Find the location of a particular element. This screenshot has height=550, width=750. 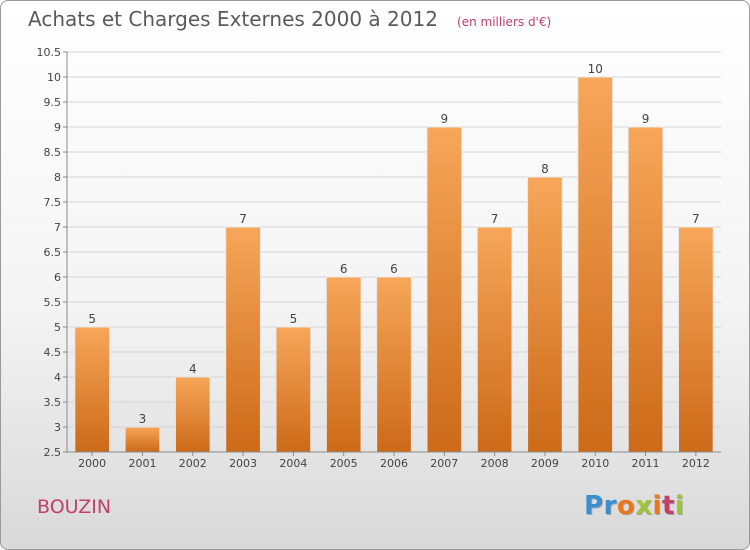

y-tick-label: 7 is located at coordinates (57, 227).